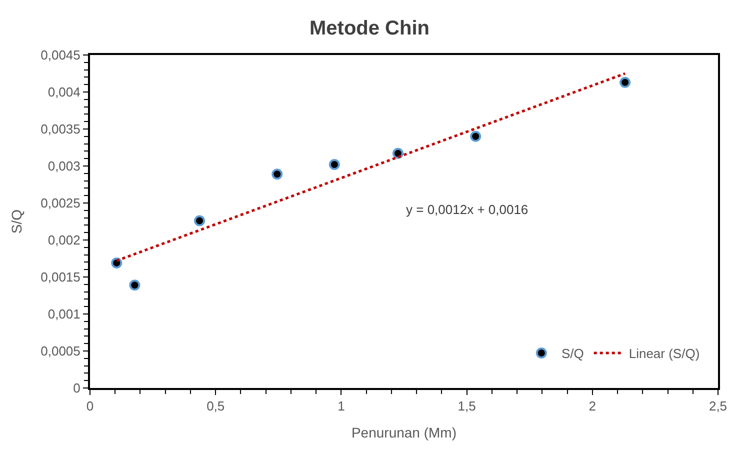 The width and height of the screenshot is (739, 450). Describe the element at coordinates (60, 129) in the screenshot. I see `y-tick-label: 0,0035` at that location.